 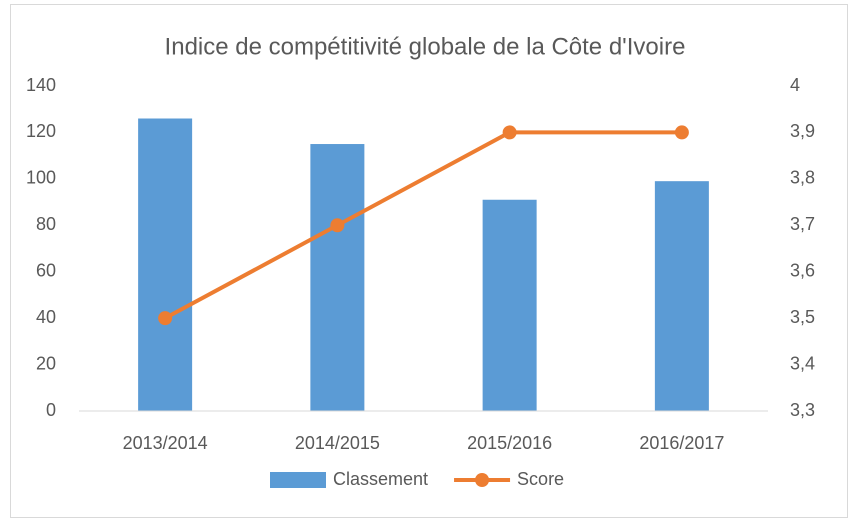 I want to click on y-tick-label: 60, so click(x=46, y=270).